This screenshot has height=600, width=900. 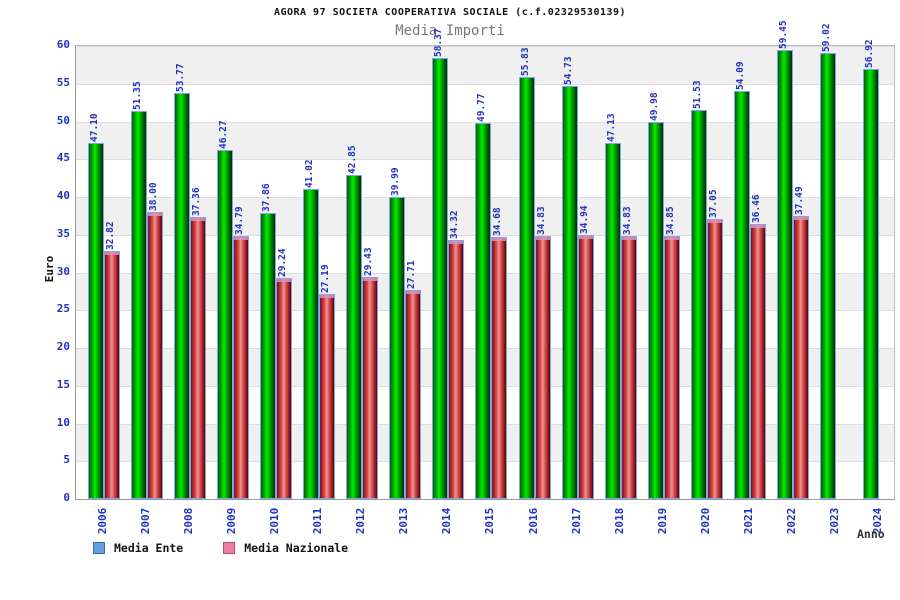 What do you see at coordinates (450, 31) in the screenshot?
I see `chart-subtitle: Media Importi` at bounding box center [450, 31].